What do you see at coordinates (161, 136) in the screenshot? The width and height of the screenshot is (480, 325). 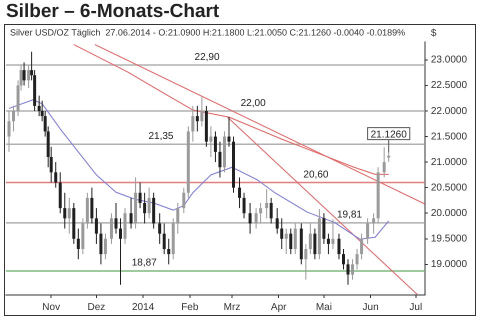 I see `ref-line-label: 21,35` at bounding box center [161, 136].